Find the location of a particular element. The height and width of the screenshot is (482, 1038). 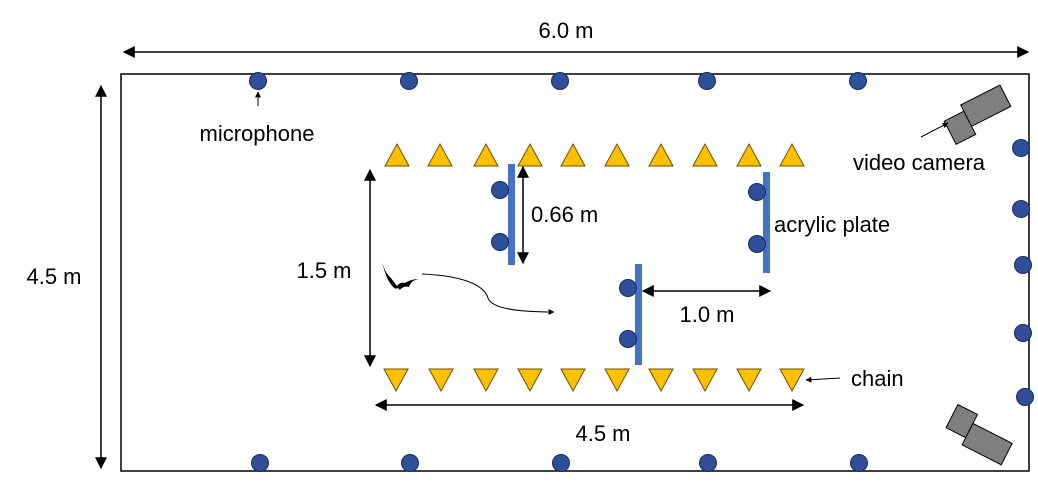

top-microphones is located at coordinates (558, 81).